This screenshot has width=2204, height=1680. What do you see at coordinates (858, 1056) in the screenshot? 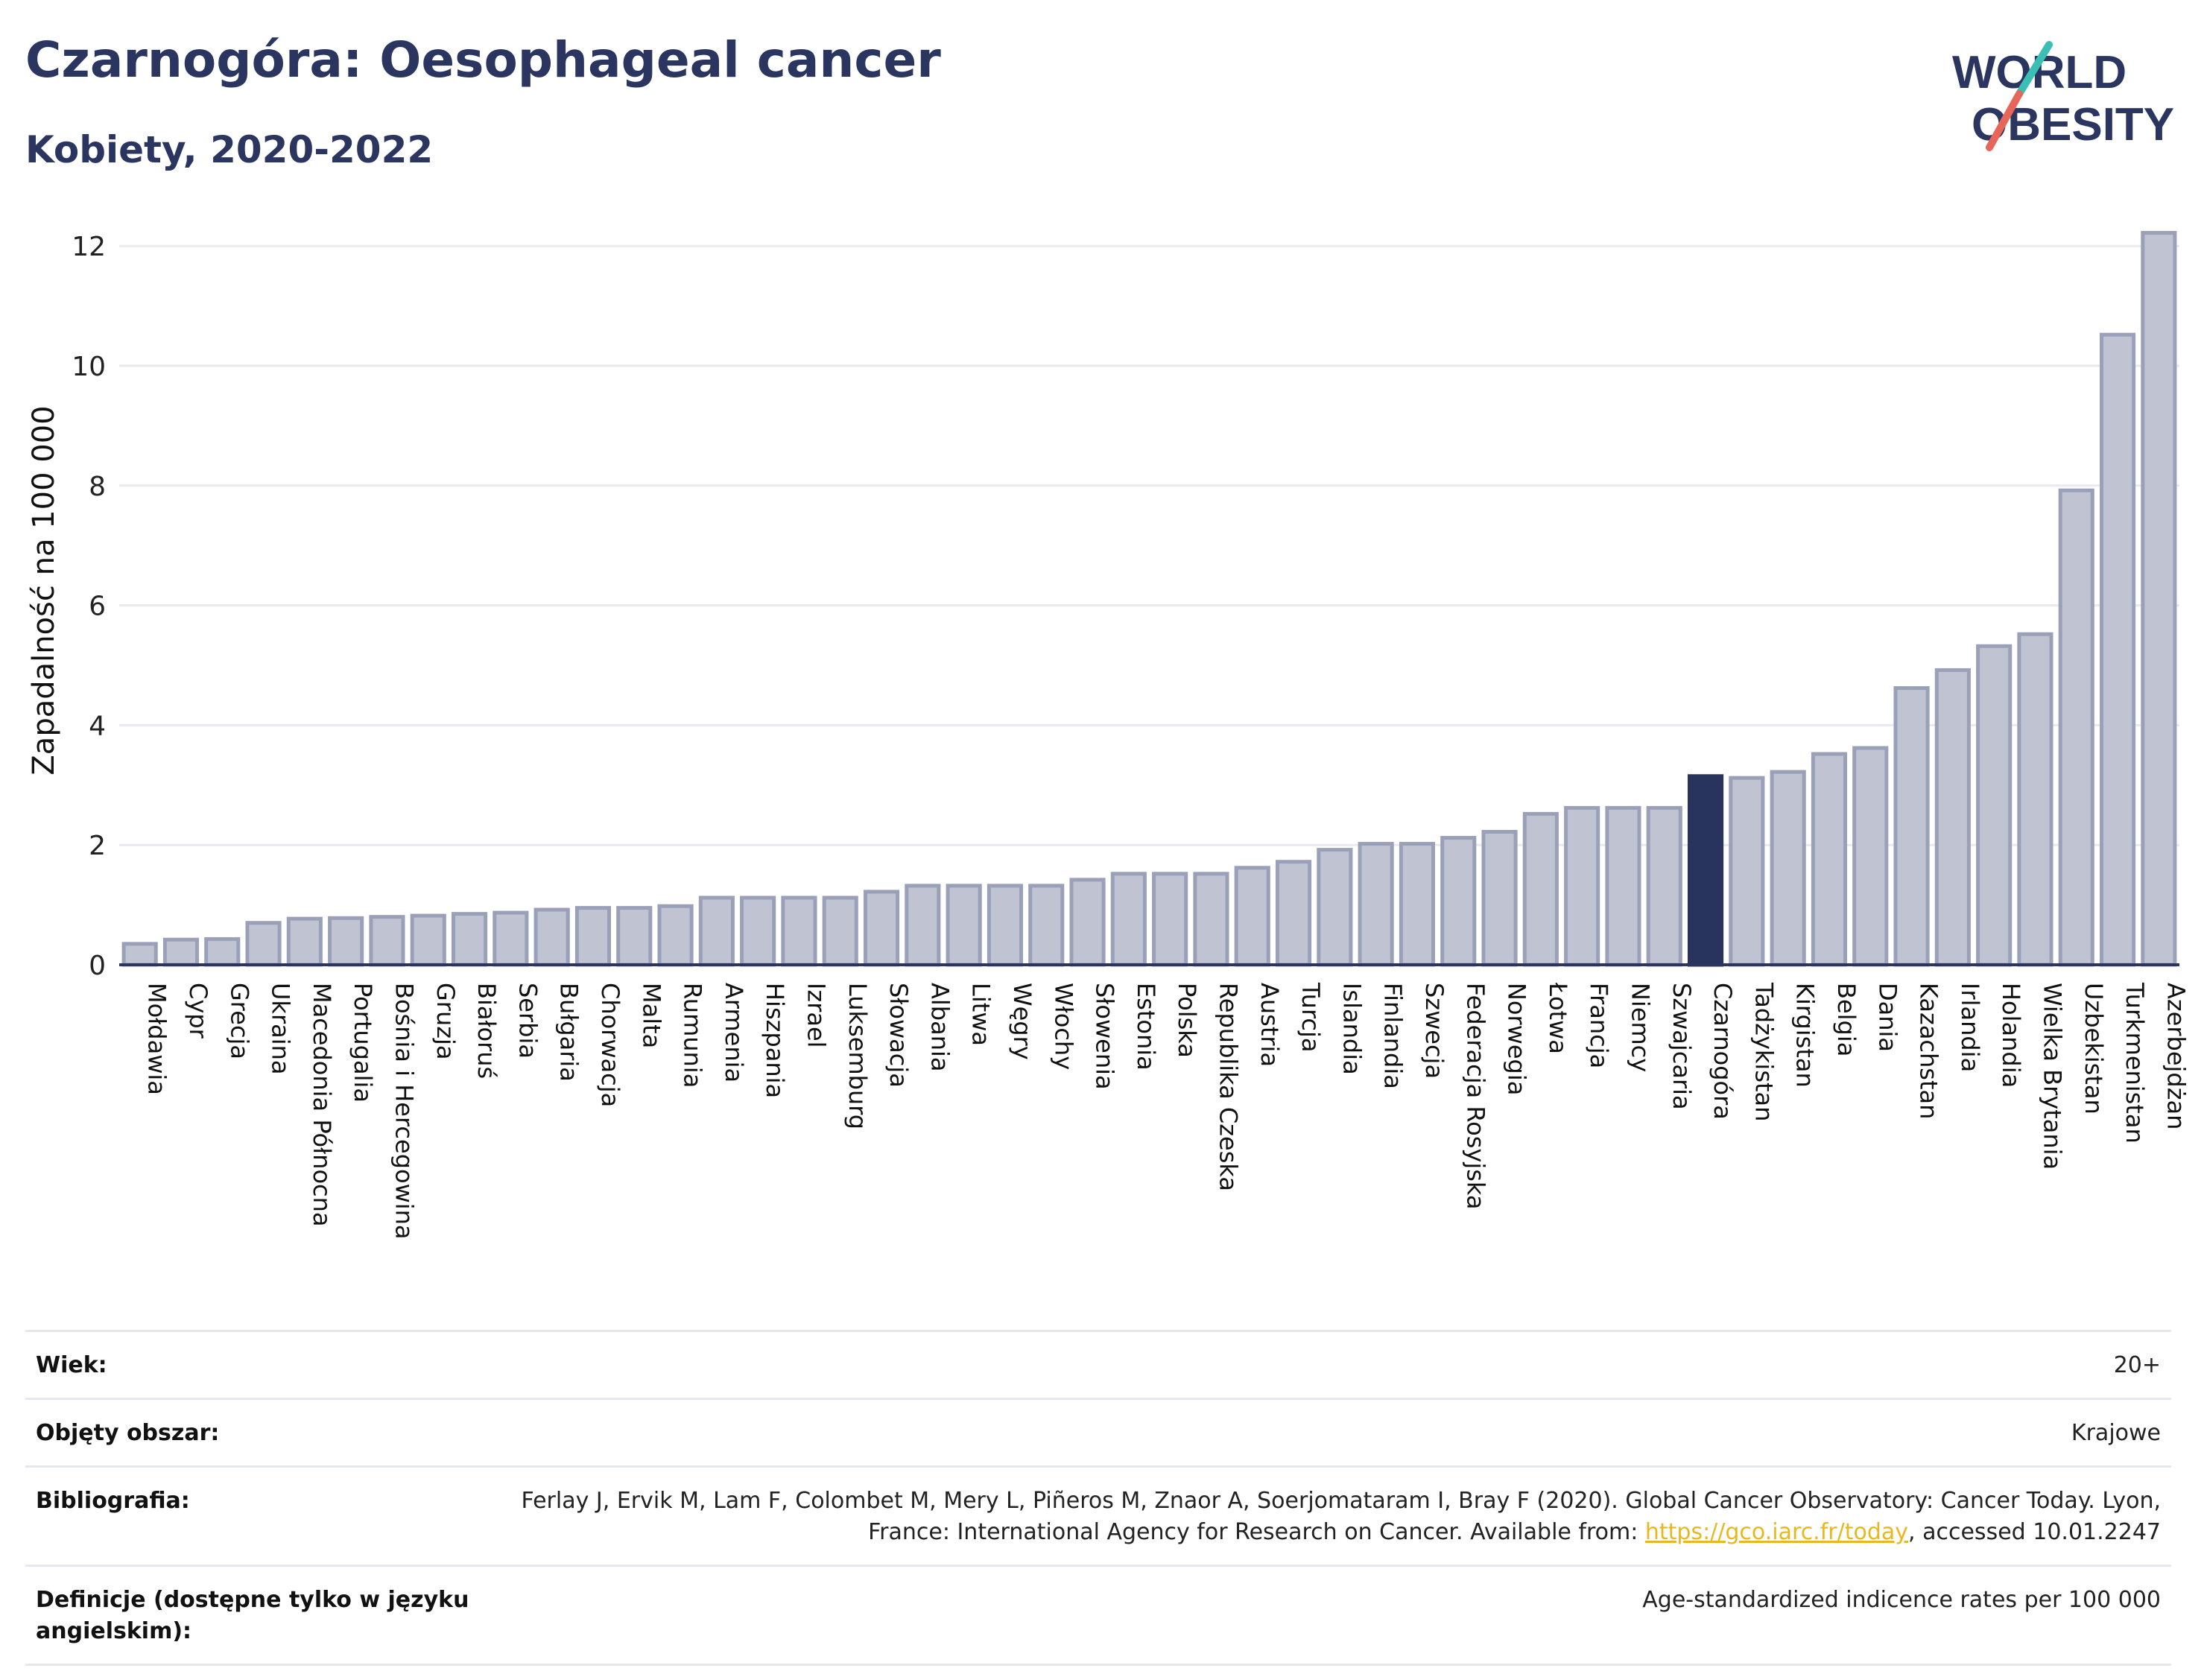
I see `x-tick-label: Luksemburg` at bounding box center [858, 1056].